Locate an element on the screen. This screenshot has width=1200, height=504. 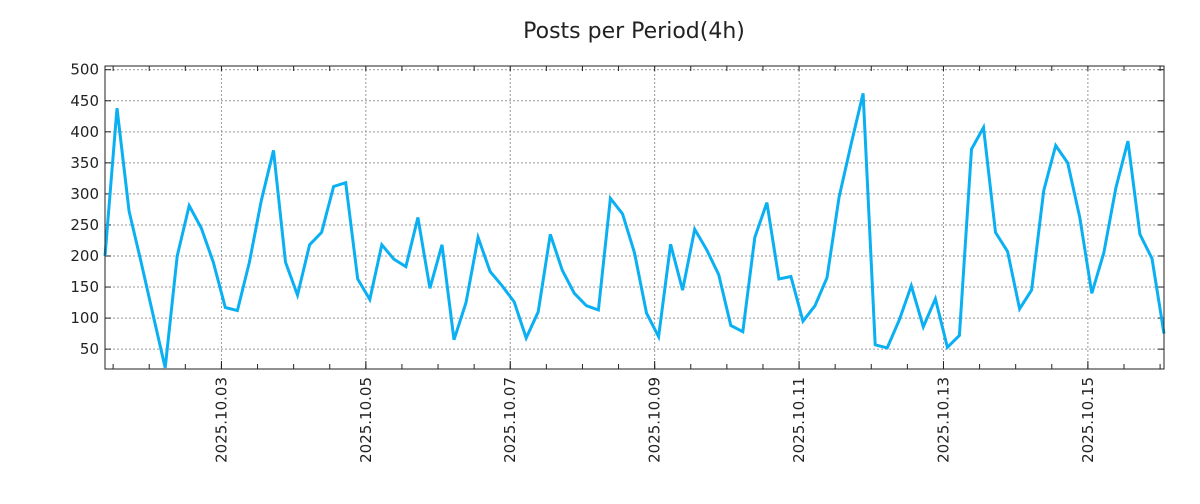
chart-title: Posts per Period(4h) is located at coordinates (634, 31).